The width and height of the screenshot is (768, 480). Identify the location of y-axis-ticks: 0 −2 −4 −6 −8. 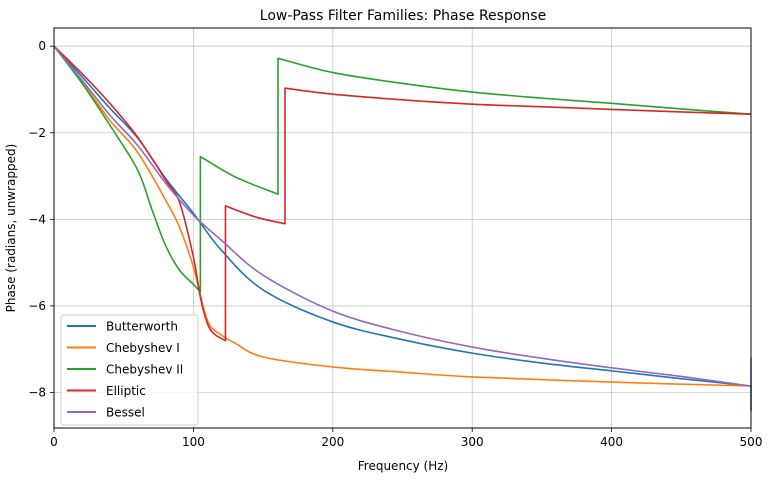
(41, 219).